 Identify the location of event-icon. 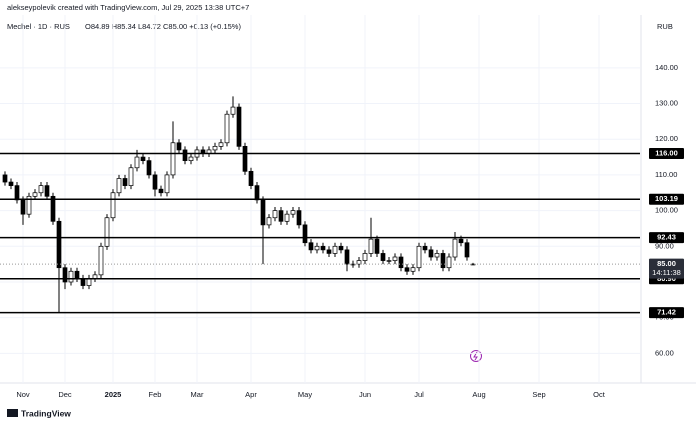
(476, 356).